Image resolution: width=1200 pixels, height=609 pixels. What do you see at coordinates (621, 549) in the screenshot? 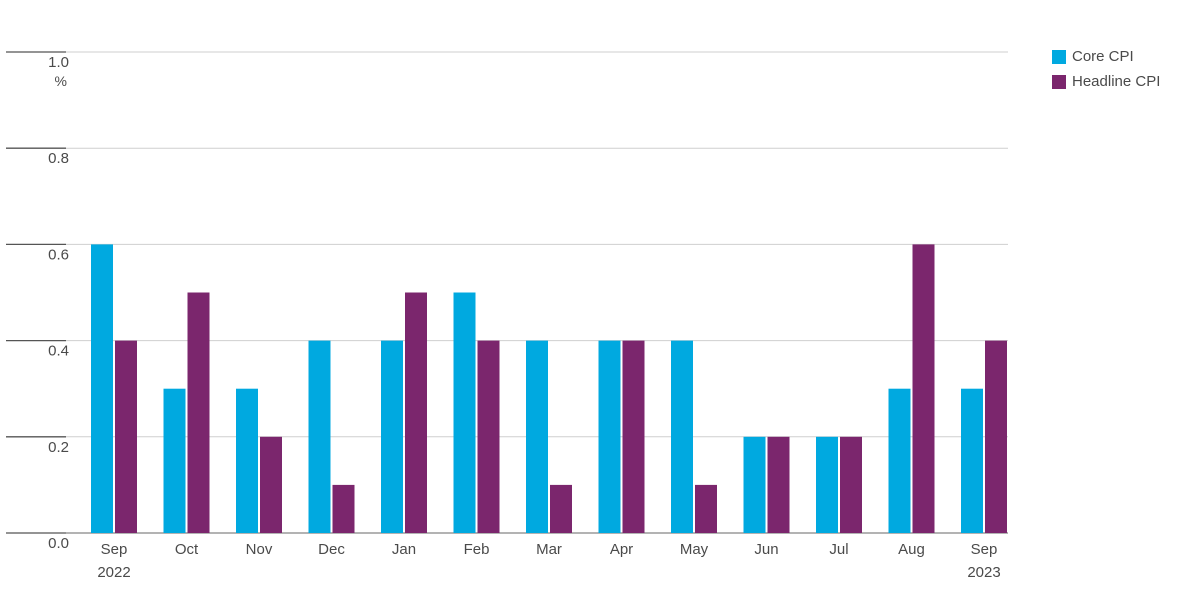
I see `x-tick-label-7: Apr` at bounding box center [621, 549].